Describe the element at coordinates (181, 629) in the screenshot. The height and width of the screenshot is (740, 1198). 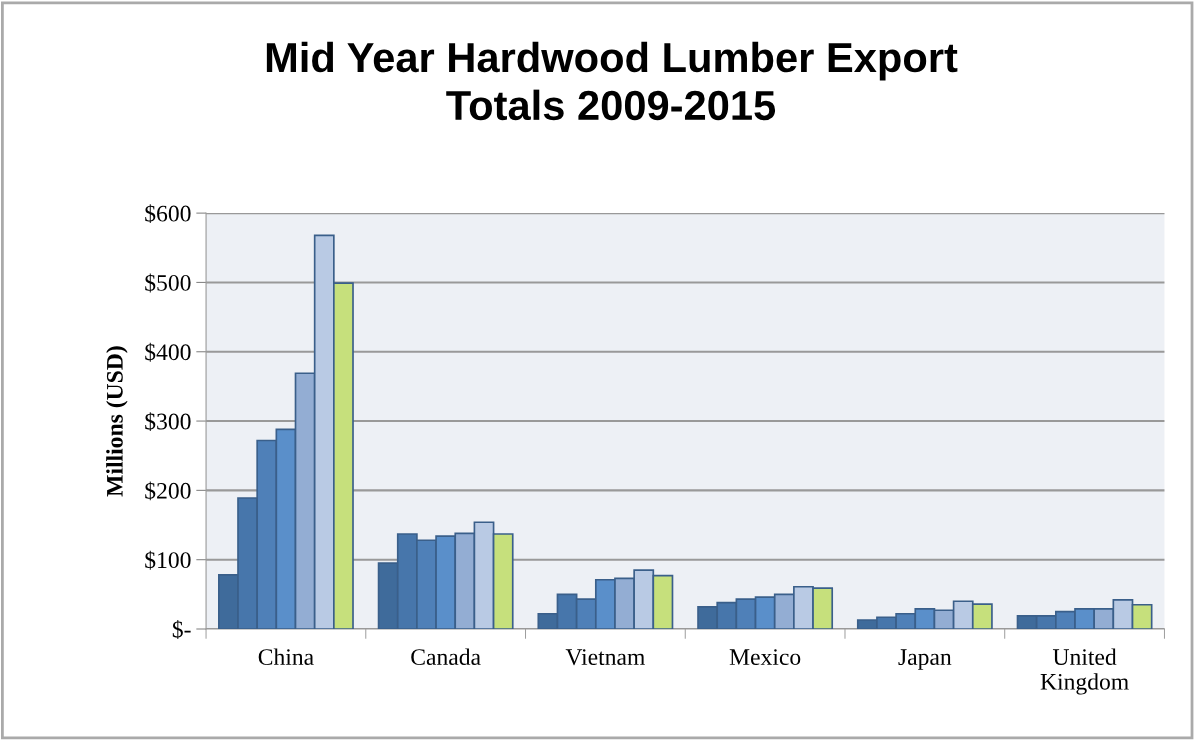
I see `y-tick-label: $-` at that location.